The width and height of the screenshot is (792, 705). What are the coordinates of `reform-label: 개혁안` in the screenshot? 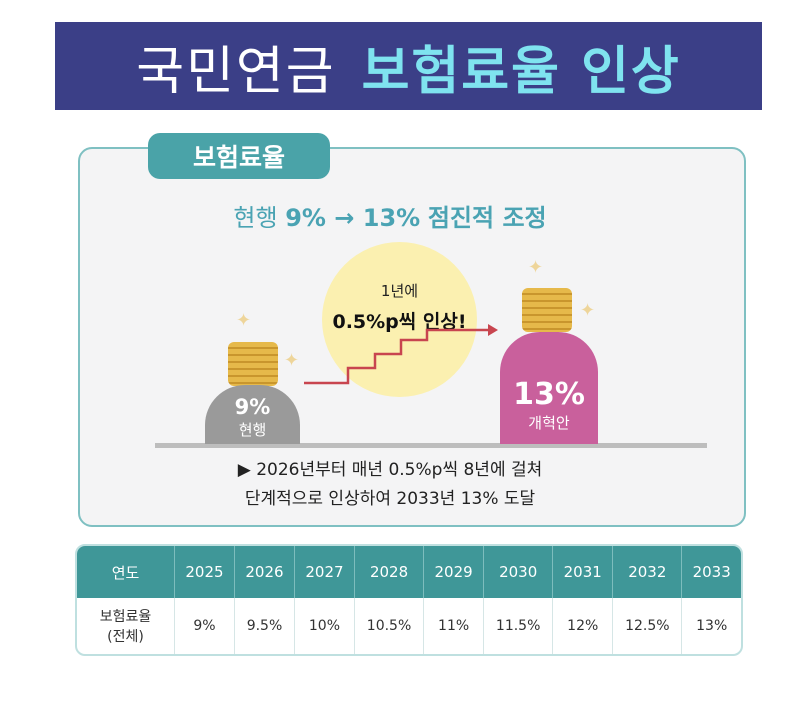 It's located at (549, 423).